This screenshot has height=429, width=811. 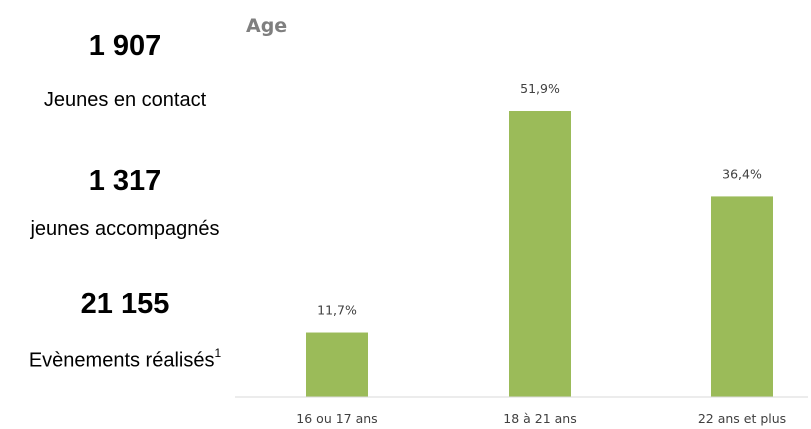 What do you see at coordinates (125, 229) in the screenshot?
I see `stat-label-accompanied: jeunes accompagnés` at bounding box center [125, 229].